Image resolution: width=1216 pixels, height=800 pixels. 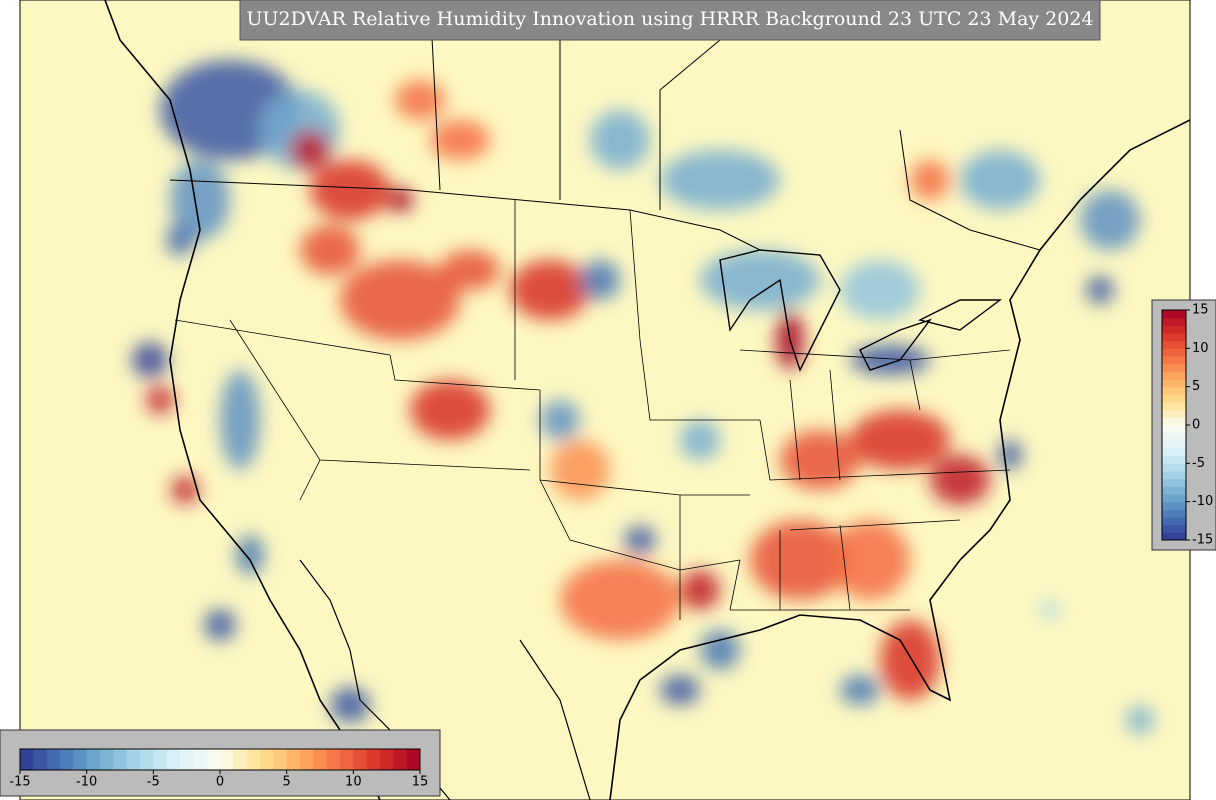 I want to click on colorbar-right: 15 10 5 0 -5 -10 -15, so click(x=1187, y=425).